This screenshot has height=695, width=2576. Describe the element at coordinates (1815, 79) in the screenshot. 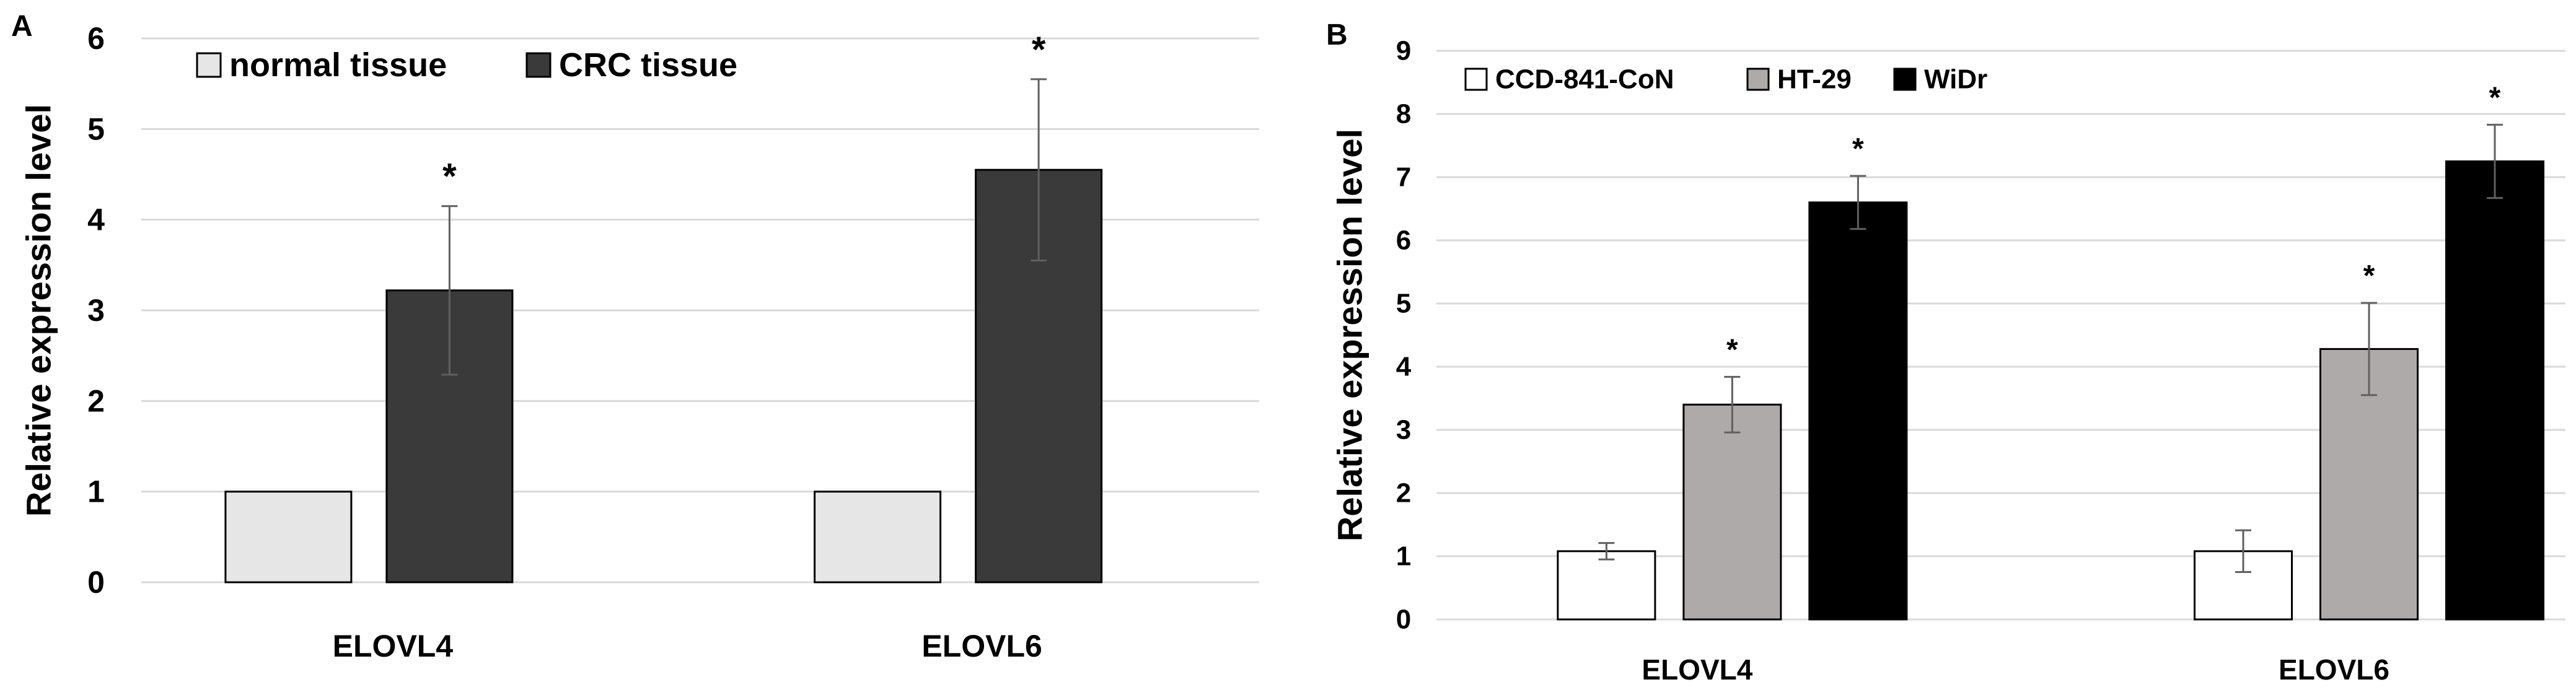

I see `legend-label: HT-29` at that location.